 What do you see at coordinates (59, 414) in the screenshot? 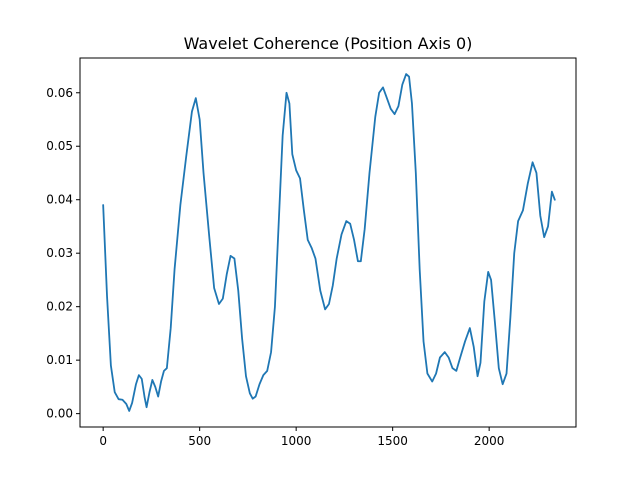
I see `y-tick-label: 0.00` at bounding box center [59, 414].